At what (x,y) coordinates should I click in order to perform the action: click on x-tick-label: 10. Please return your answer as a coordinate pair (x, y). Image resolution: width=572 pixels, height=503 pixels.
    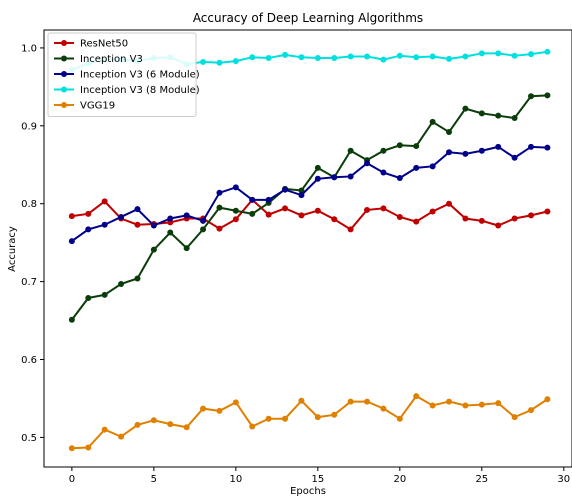
    Looking at the image, I should click on (235, 479).